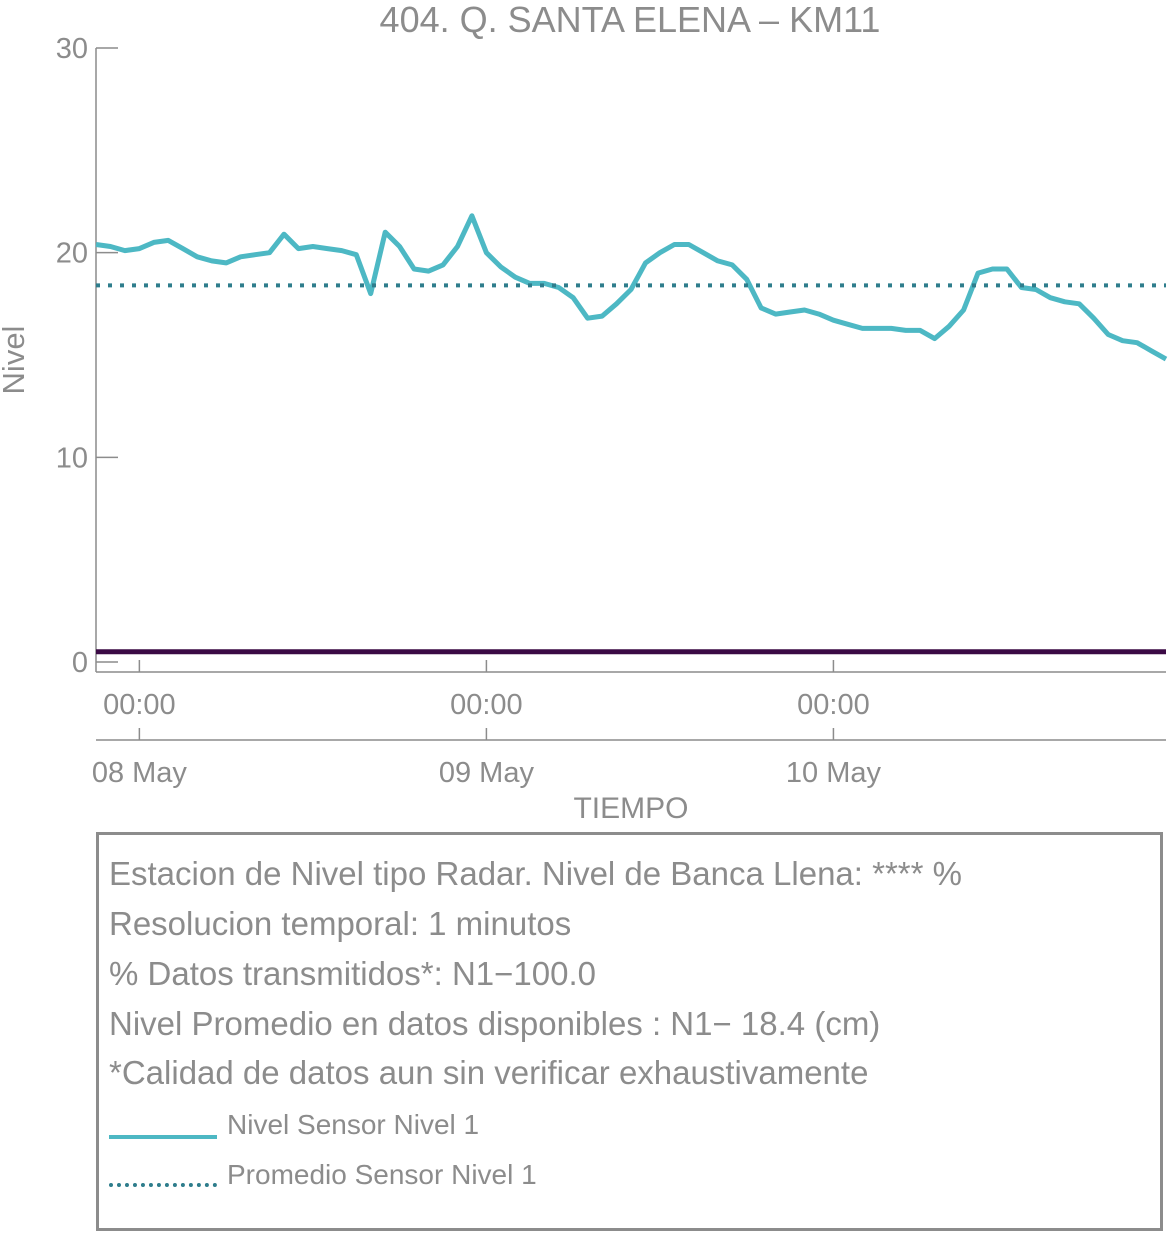 The image size is (1169, 1236). I want to click on y-axis-label: Nivel, so click(15, 360).